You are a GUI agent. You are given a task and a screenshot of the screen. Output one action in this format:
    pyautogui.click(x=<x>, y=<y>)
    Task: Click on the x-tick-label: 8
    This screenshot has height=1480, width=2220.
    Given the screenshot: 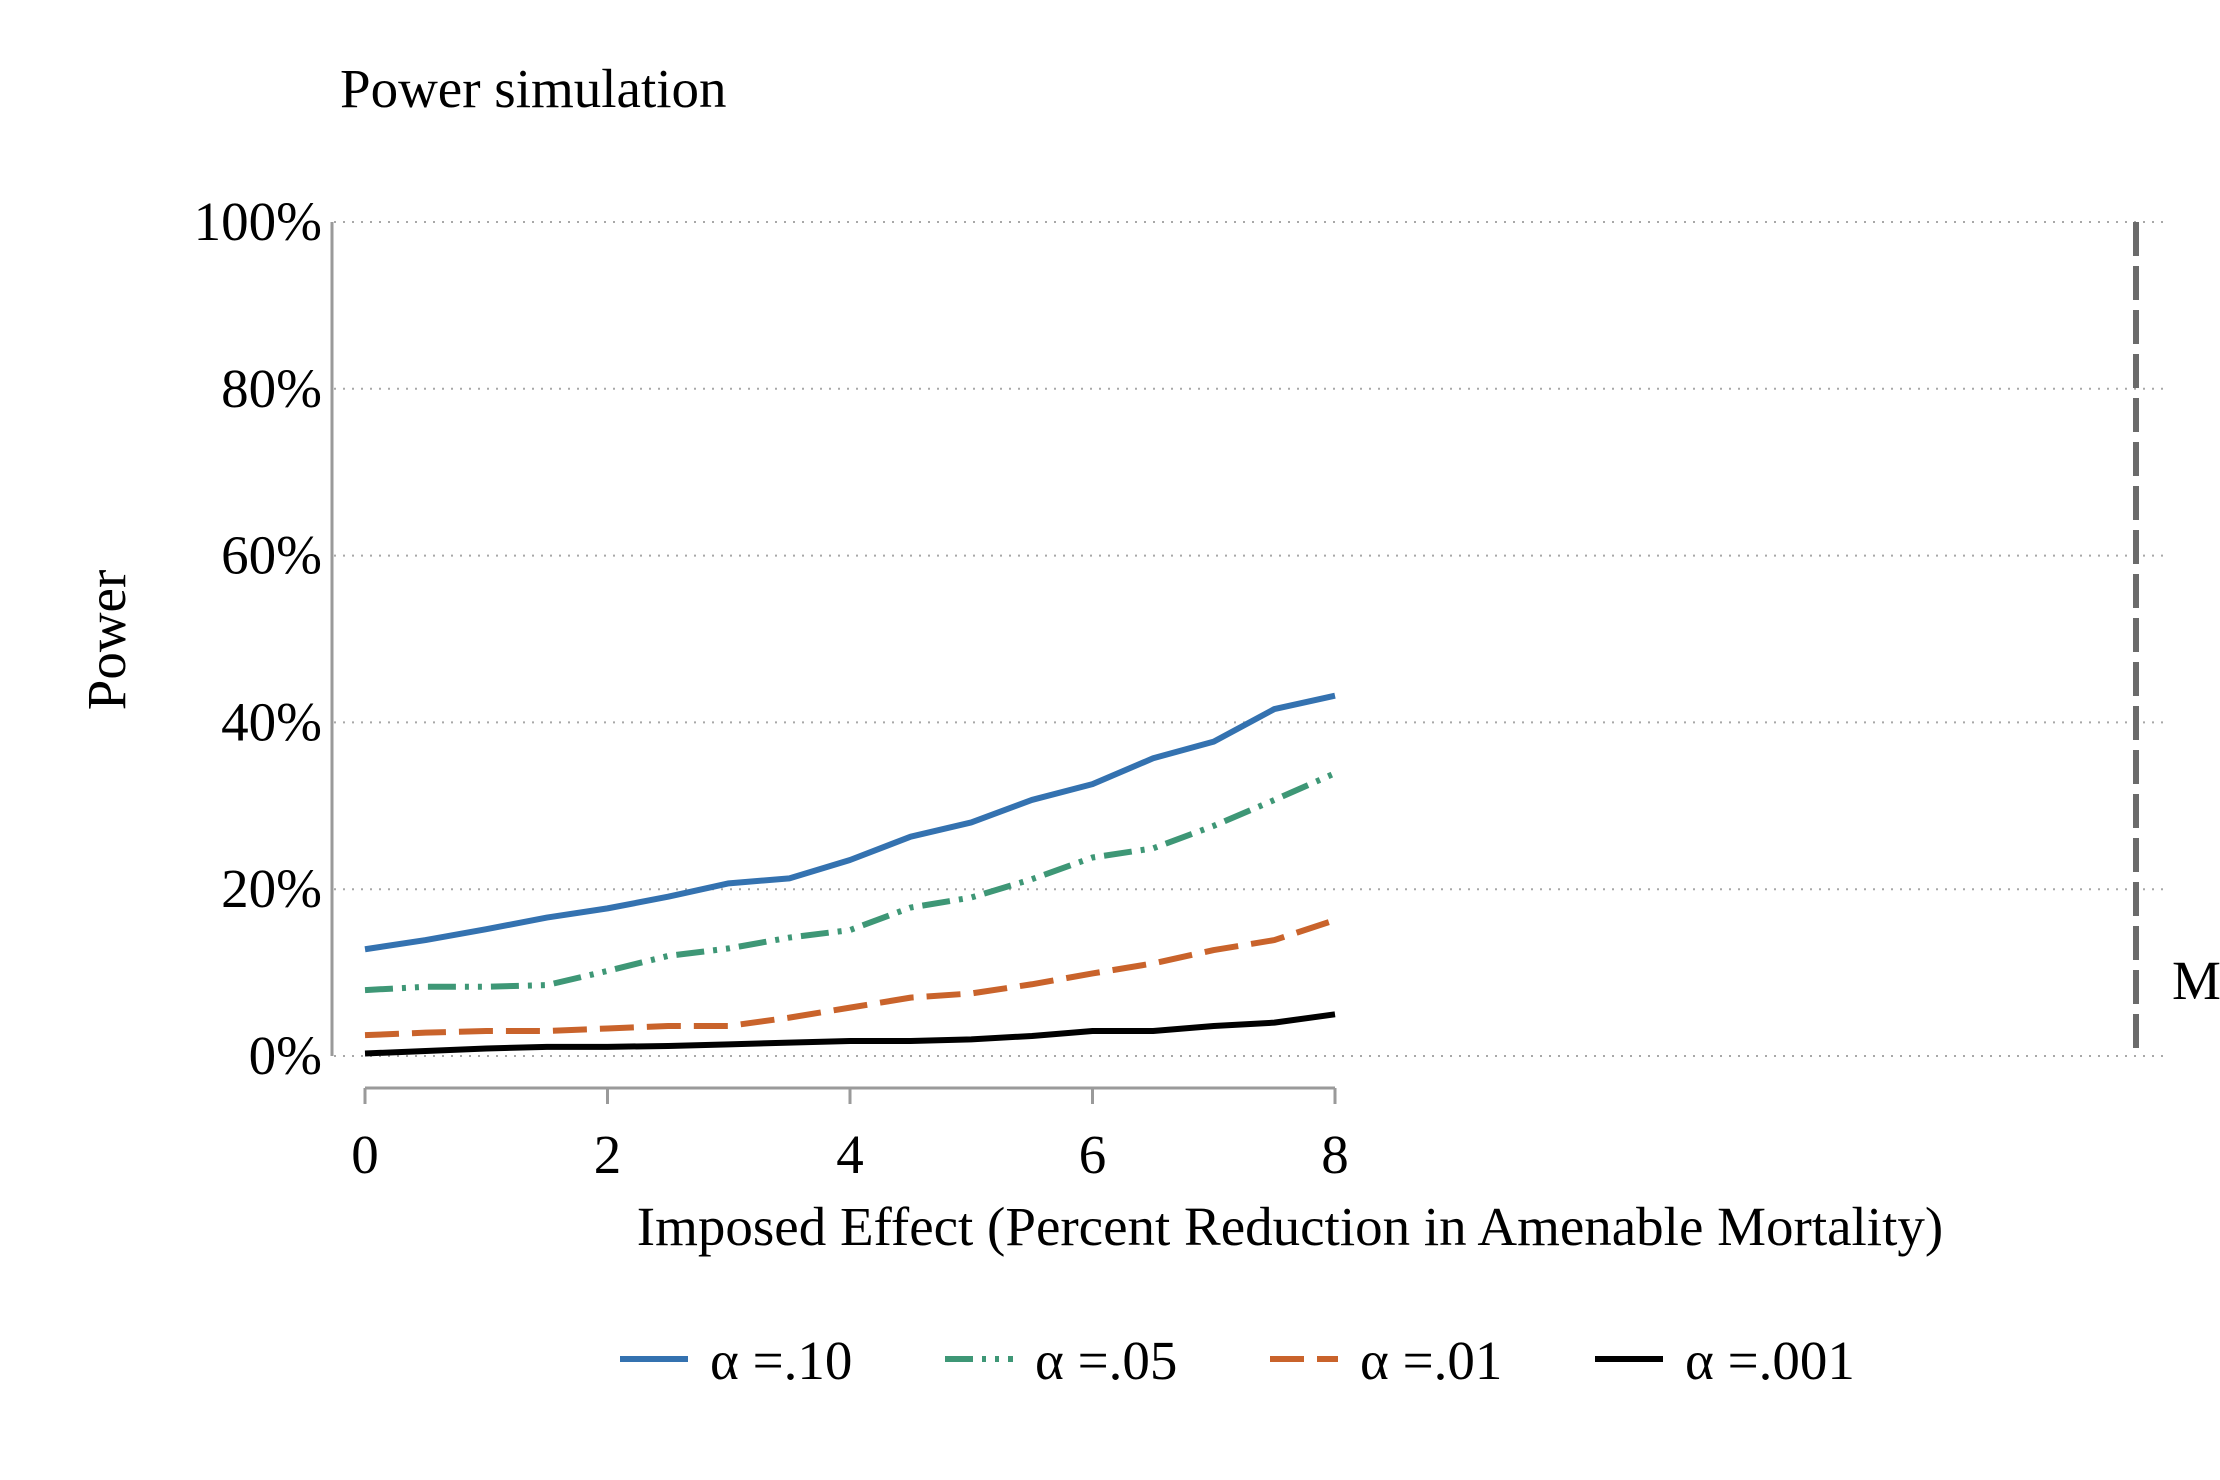 What is the action you would take?
    pyautogui.click(x=1335, y=1154)
    